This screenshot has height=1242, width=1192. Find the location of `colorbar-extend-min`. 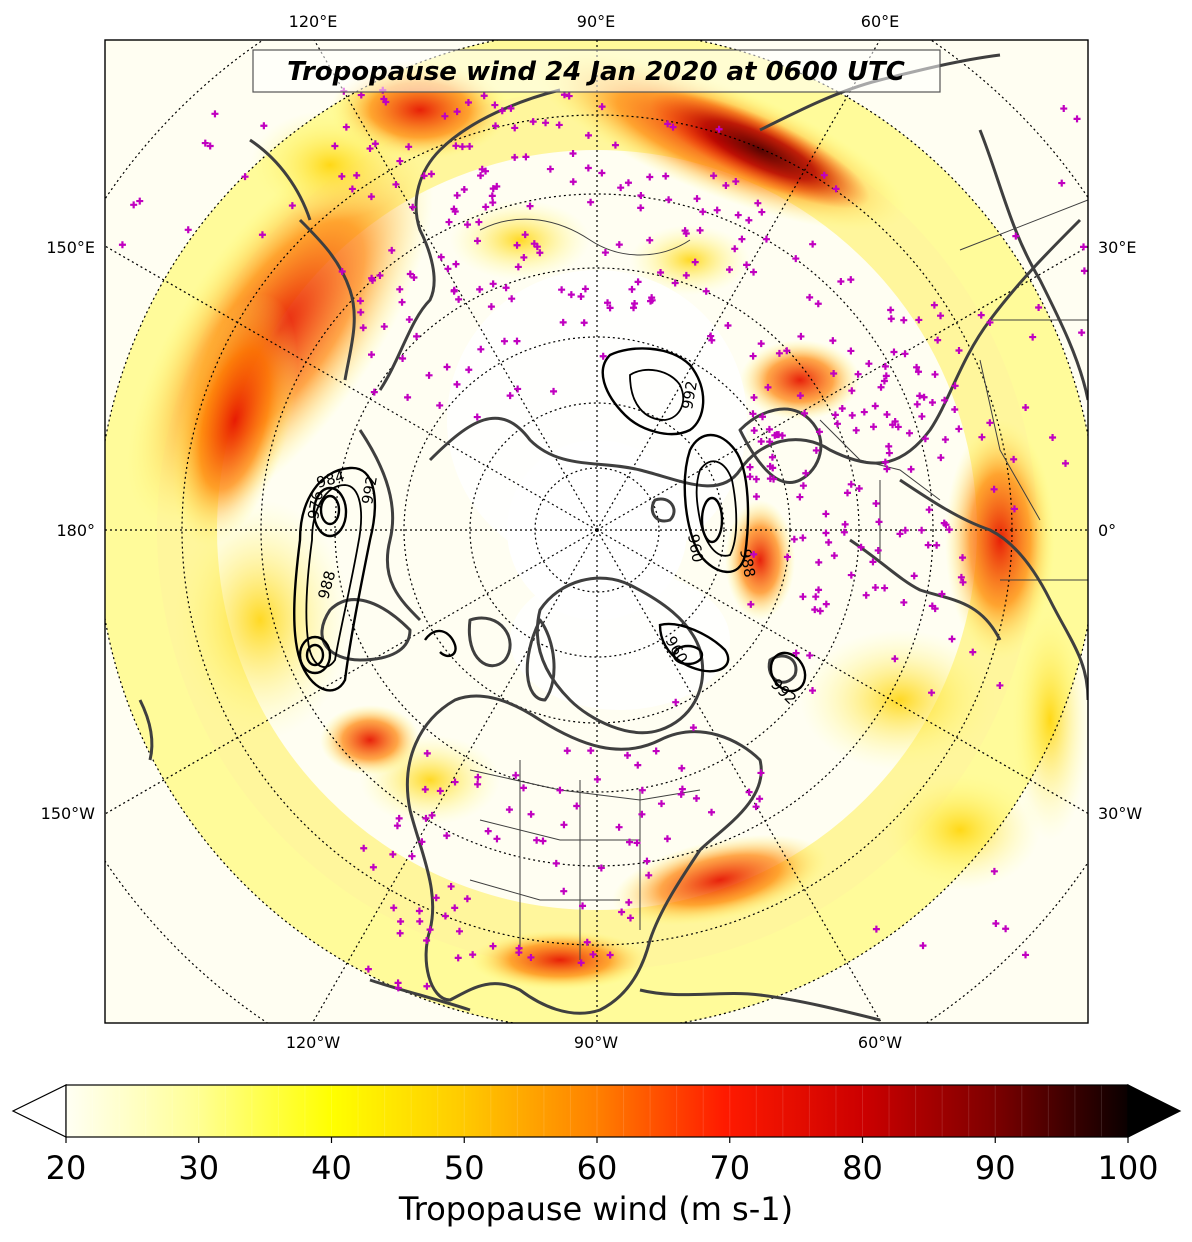

colorbar-extend-min is located at coordinates (39, 1111).